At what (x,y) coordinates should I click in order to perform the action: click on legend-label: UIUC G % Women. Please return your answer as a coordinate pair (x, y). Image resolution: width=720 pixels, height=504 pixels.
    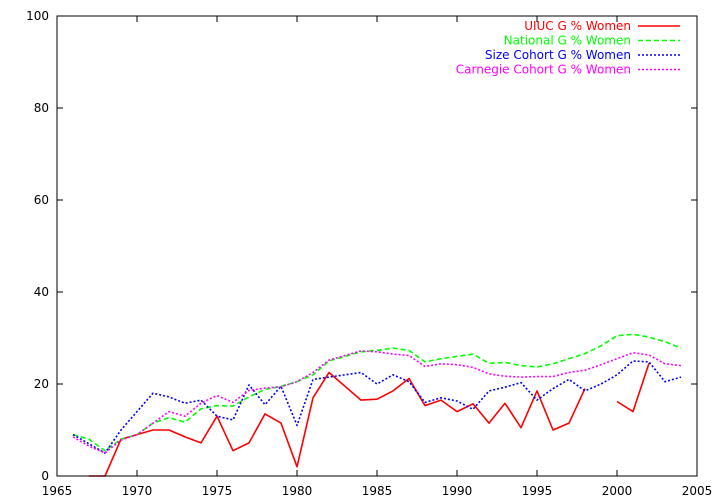
    Looking at the image, I should click on (577, 26).